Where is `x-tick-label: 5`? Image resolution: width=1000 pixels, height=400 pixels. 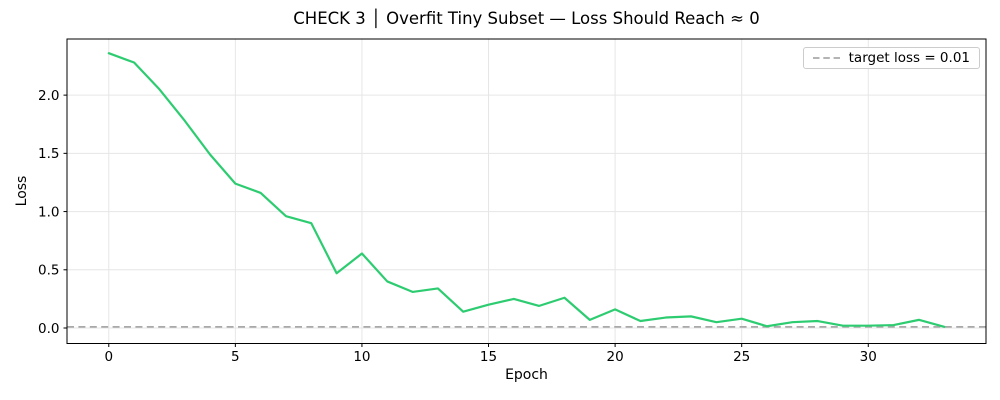
x-tick-label: 5 is located at coordinates (235, 357).